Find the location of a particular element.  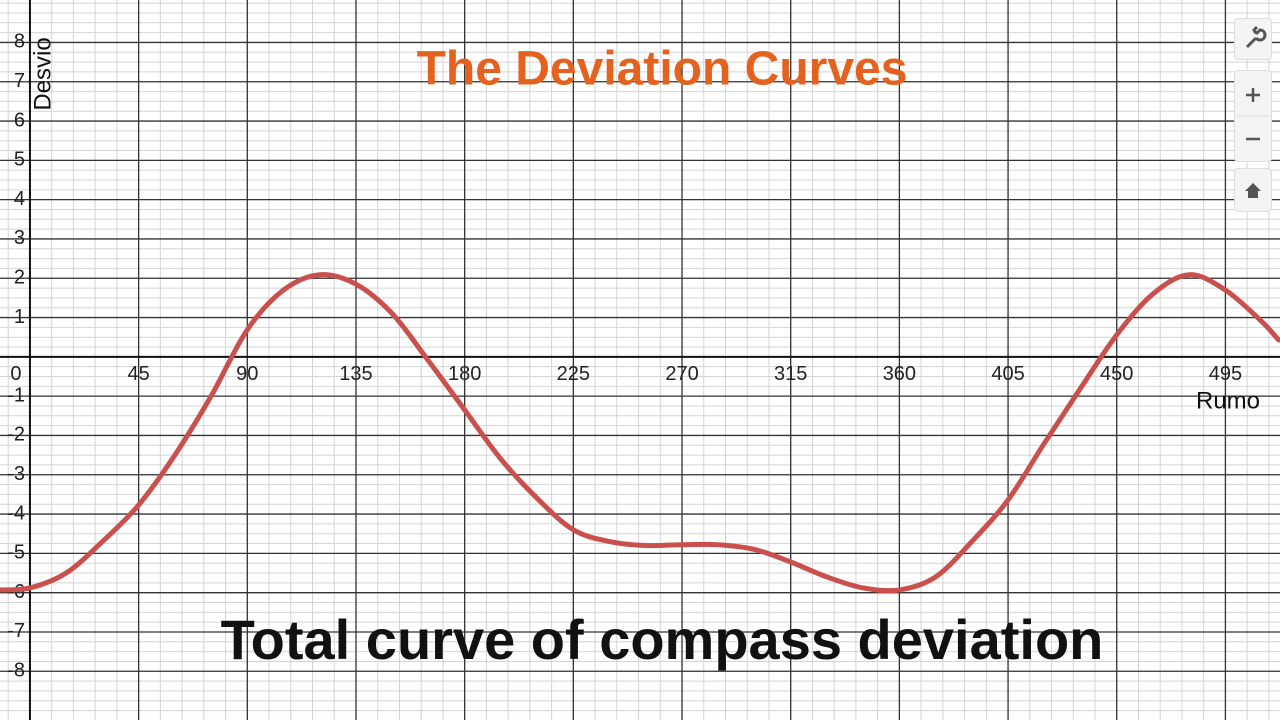

y-tick-label: -5 is located at coordinates (16, 553).